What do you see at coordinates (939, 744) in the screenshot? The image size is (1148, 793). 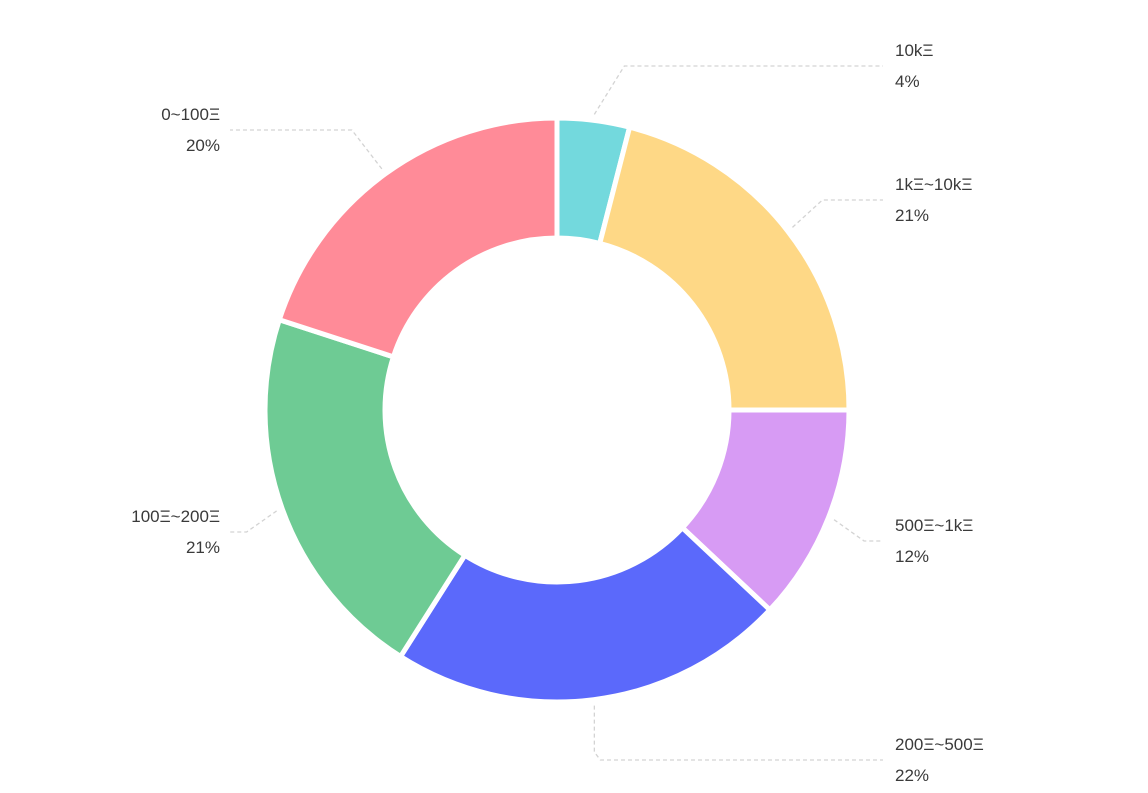 I see `slice-label-200-500: 200Ξ~500Ξ` at bounding box center [939, 744].